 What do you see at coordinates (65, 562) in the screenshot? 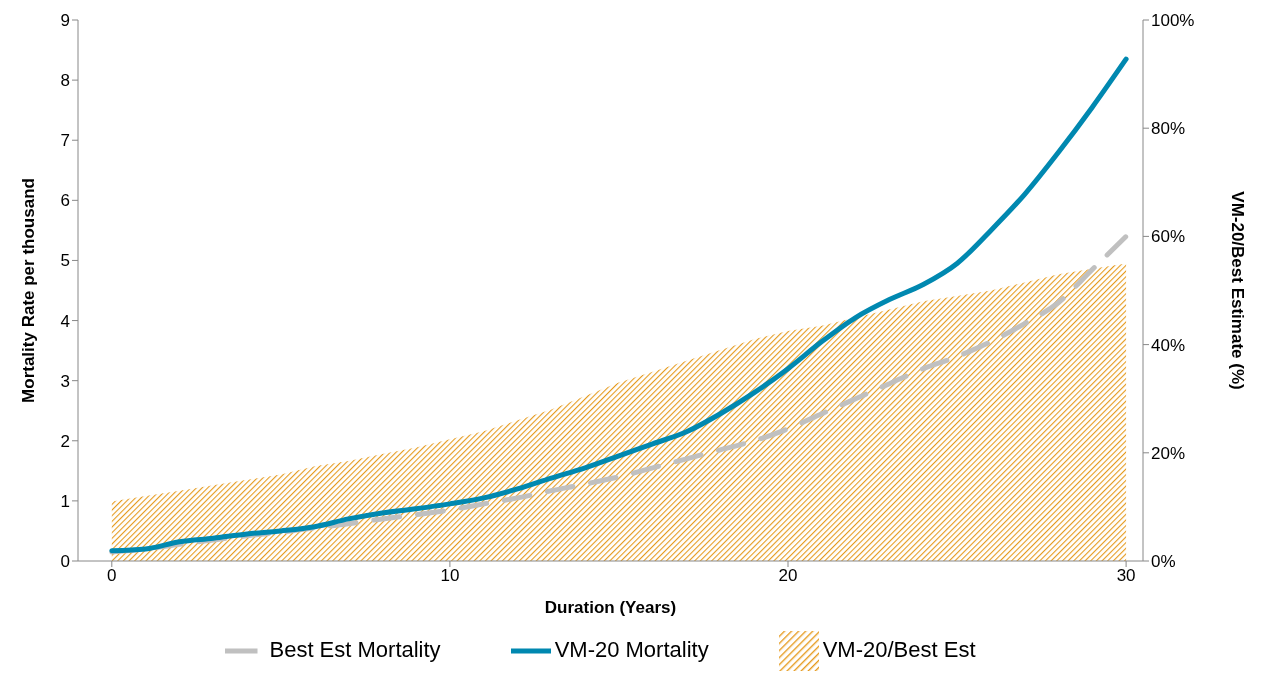
I see `y-tick-label: 0` at bounding box center [65, 562].